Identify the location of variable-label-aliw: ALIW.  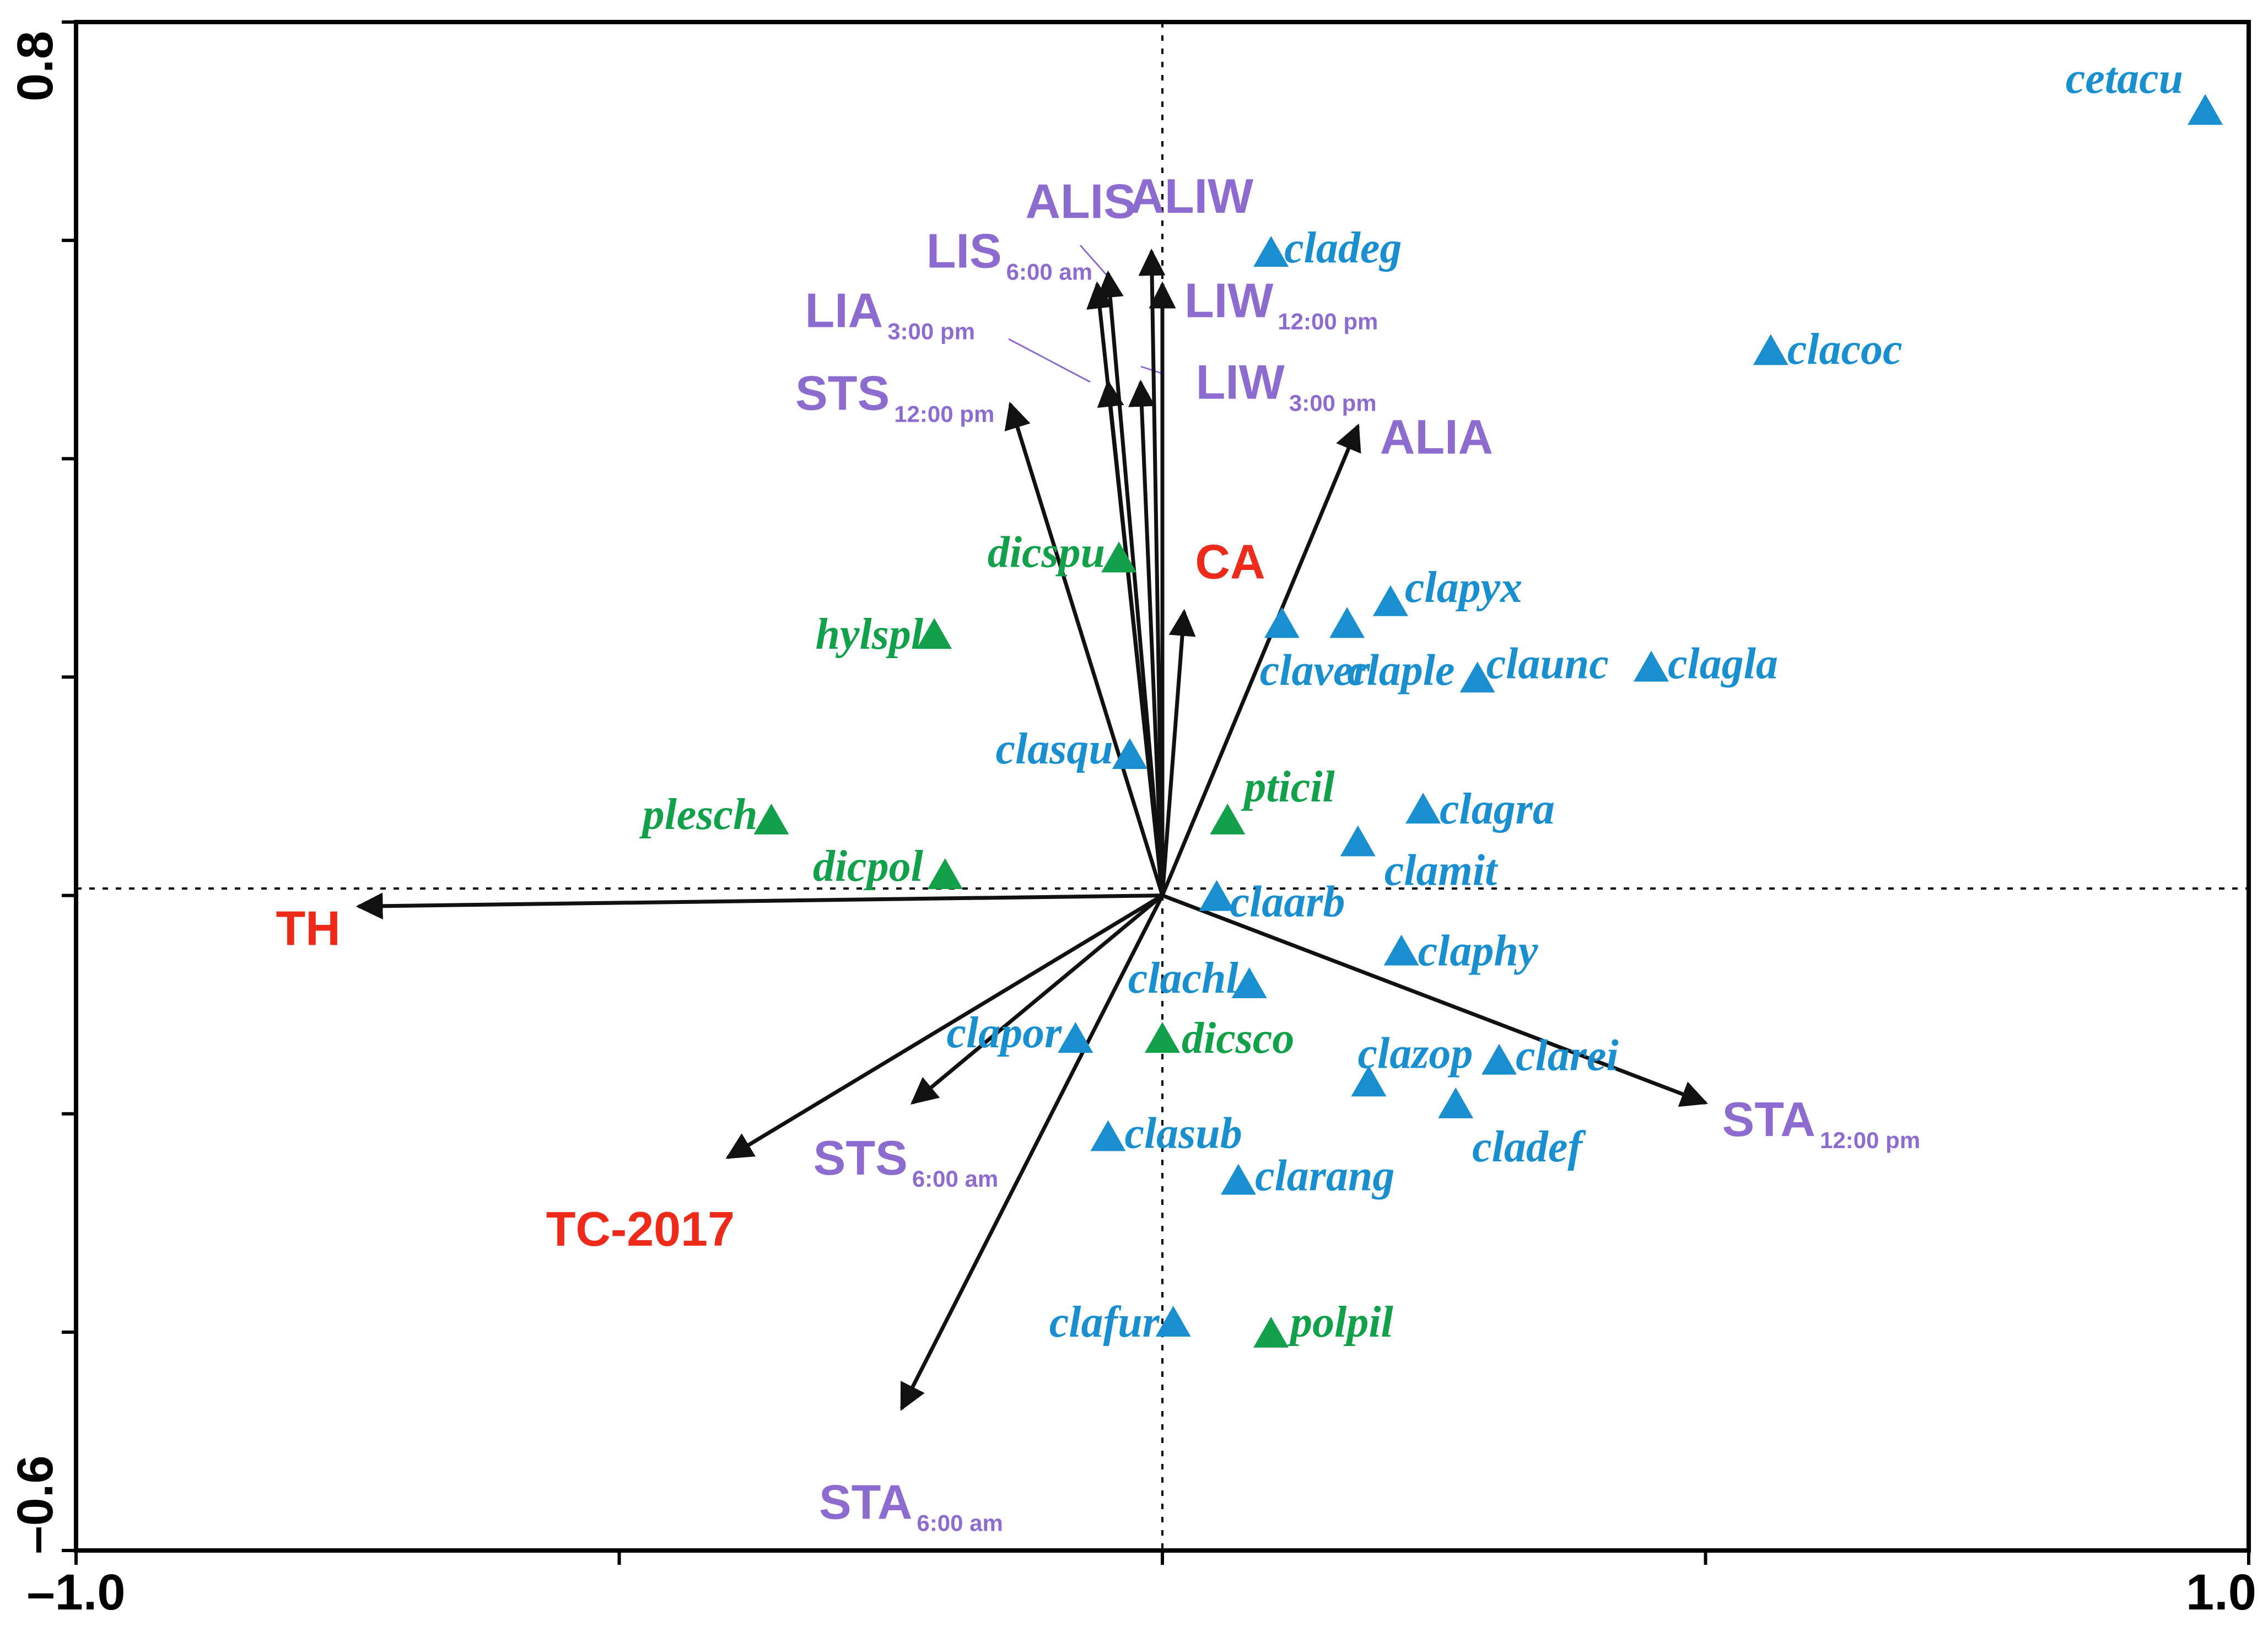
(1191, 196).